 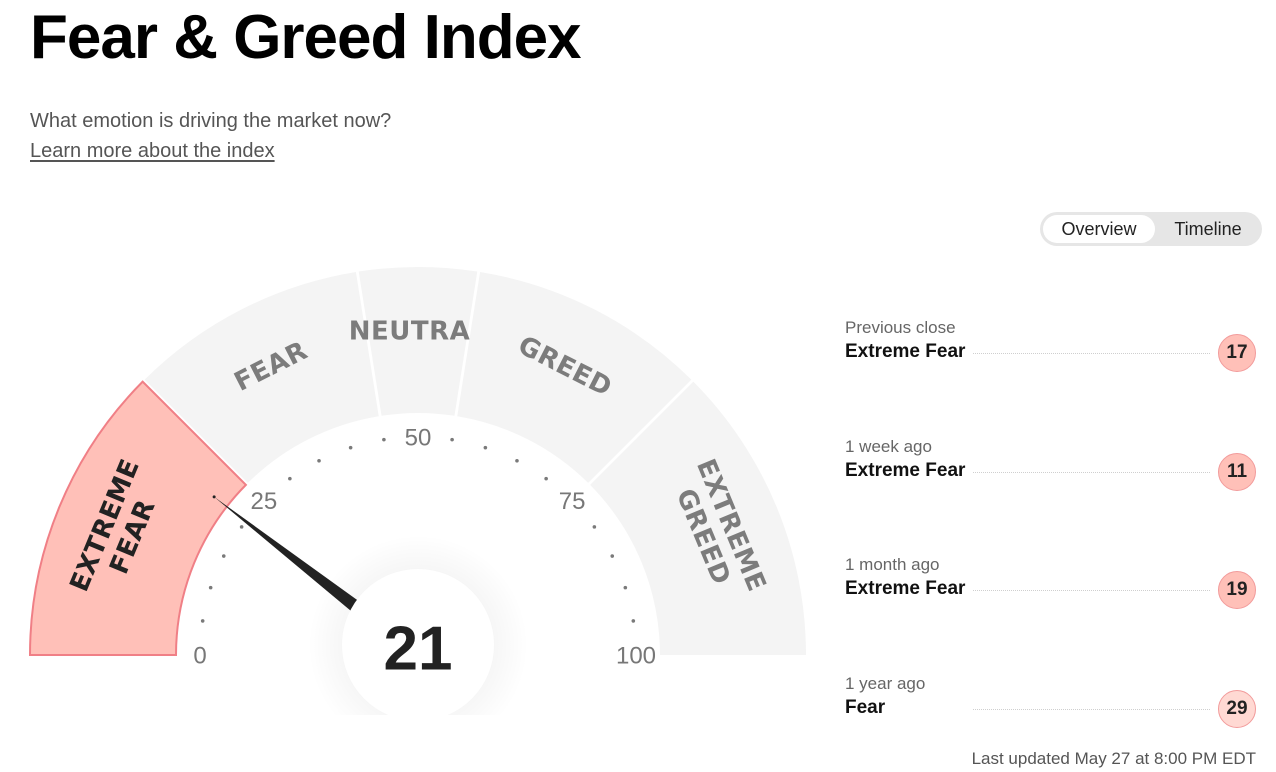 What do you see at coordinates (1052, 701) in the screenshot?
I see `history-item-1-year-ago: 1 year ago Fear 29` at bounding box center [1052, 701].